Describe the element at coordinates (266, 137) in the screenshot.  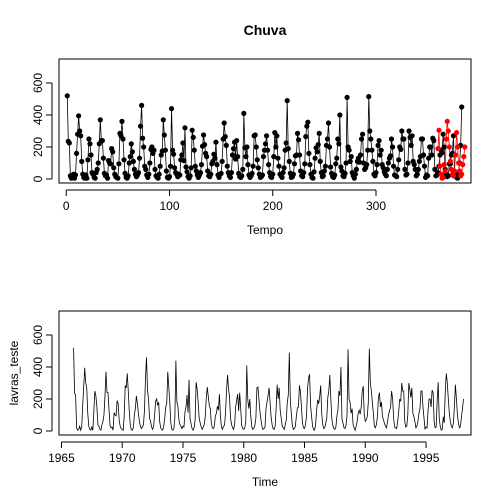
I see `series-points` at that location.